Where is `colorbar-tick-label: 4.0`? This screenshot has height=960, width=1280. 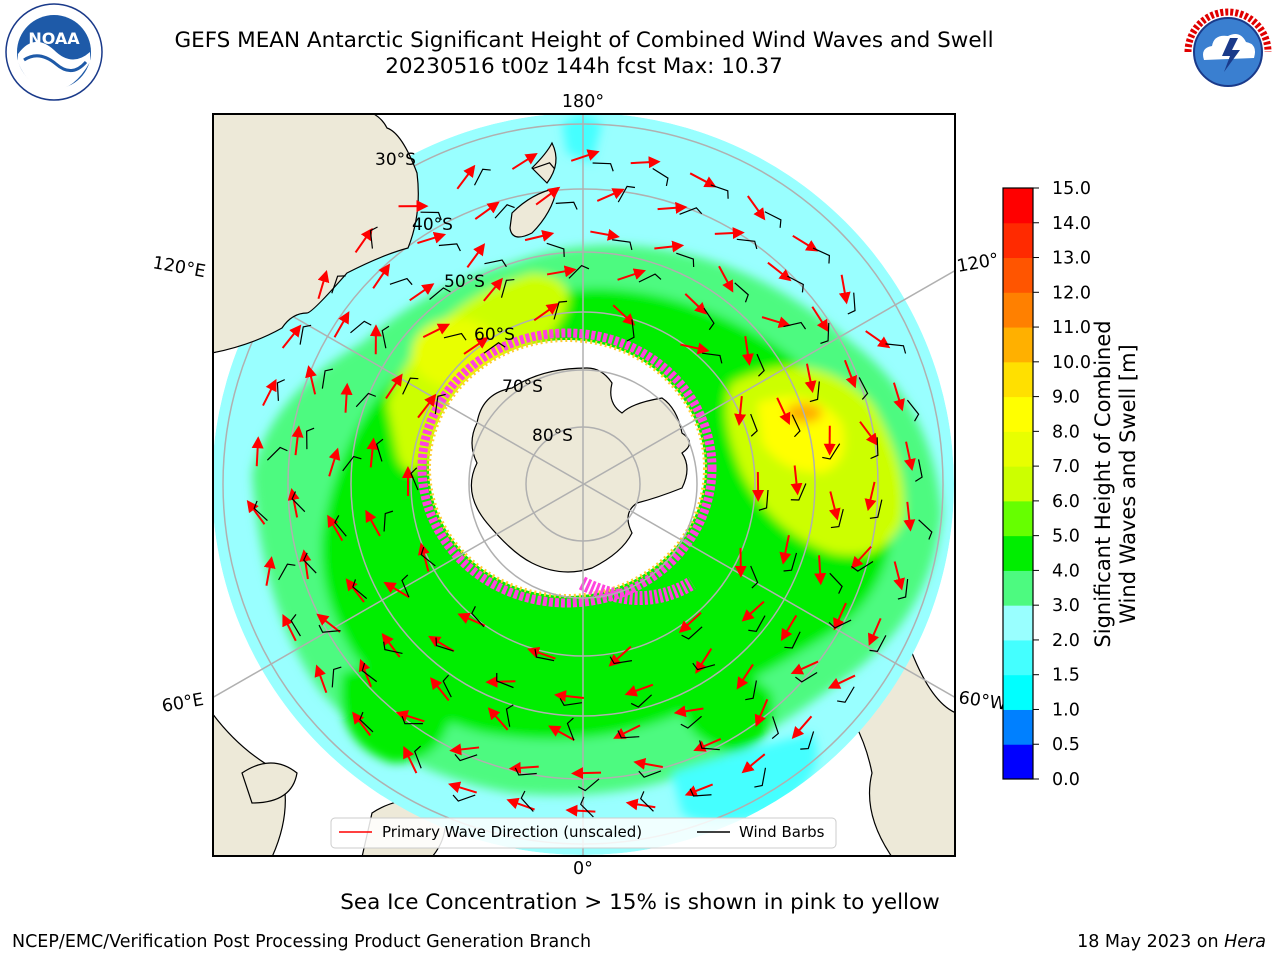
colorbar-tick-label: 4.0 is located at coordinates (1066, 571).